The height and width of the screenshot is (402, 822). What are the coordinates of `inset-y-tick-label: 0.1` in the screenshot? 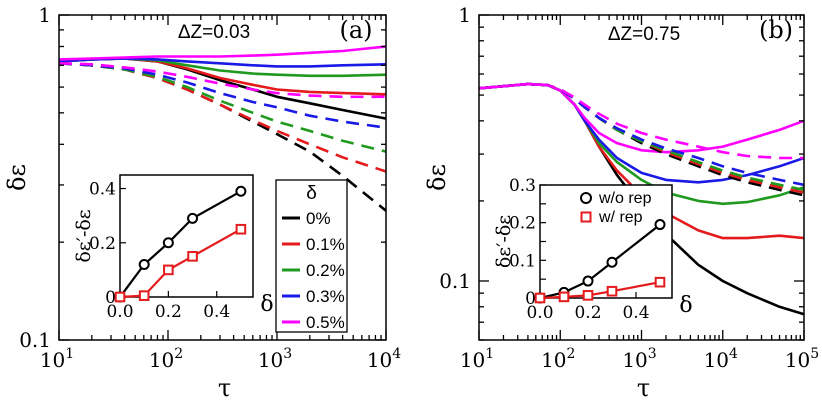 It's located at (522, 261).